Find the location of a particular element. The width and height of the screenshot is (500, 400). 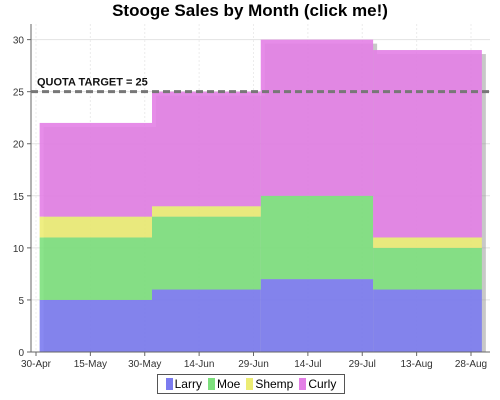

y-tick-label: 0 is located at coordinates (21, 353).